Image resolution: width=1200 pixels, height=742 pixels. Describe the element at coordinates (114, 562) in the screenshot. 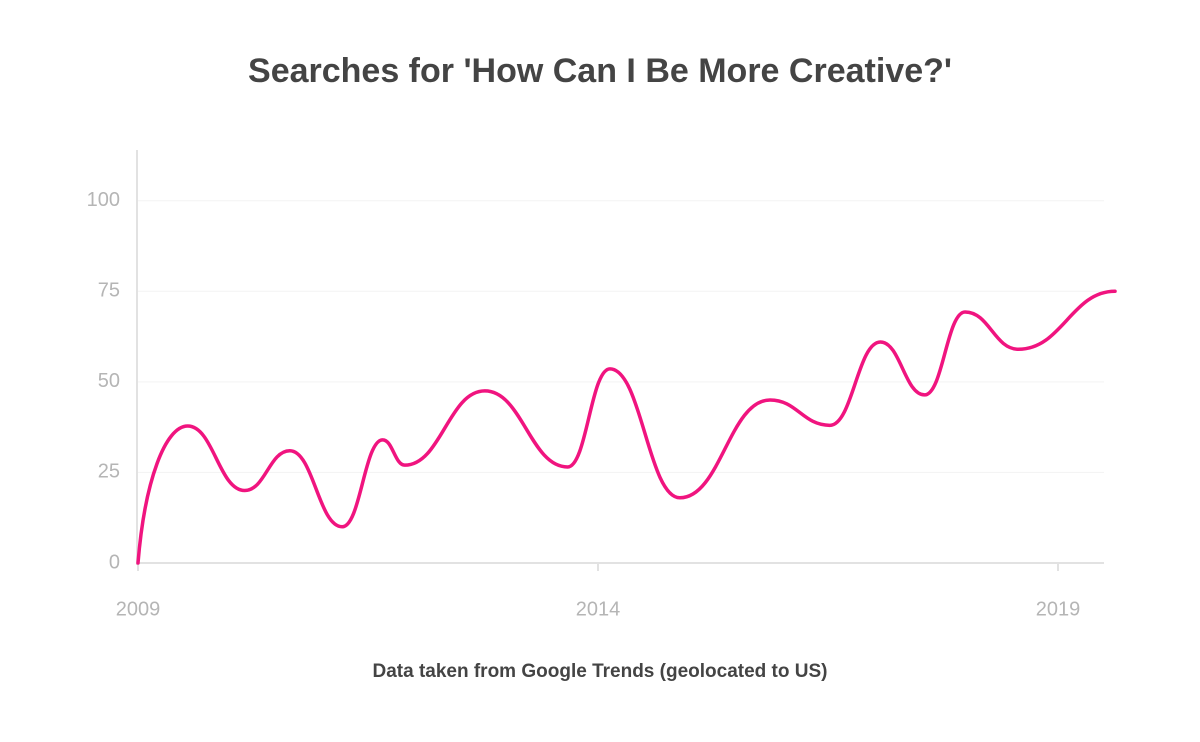

I see `y-tick-label: 0` at that location.